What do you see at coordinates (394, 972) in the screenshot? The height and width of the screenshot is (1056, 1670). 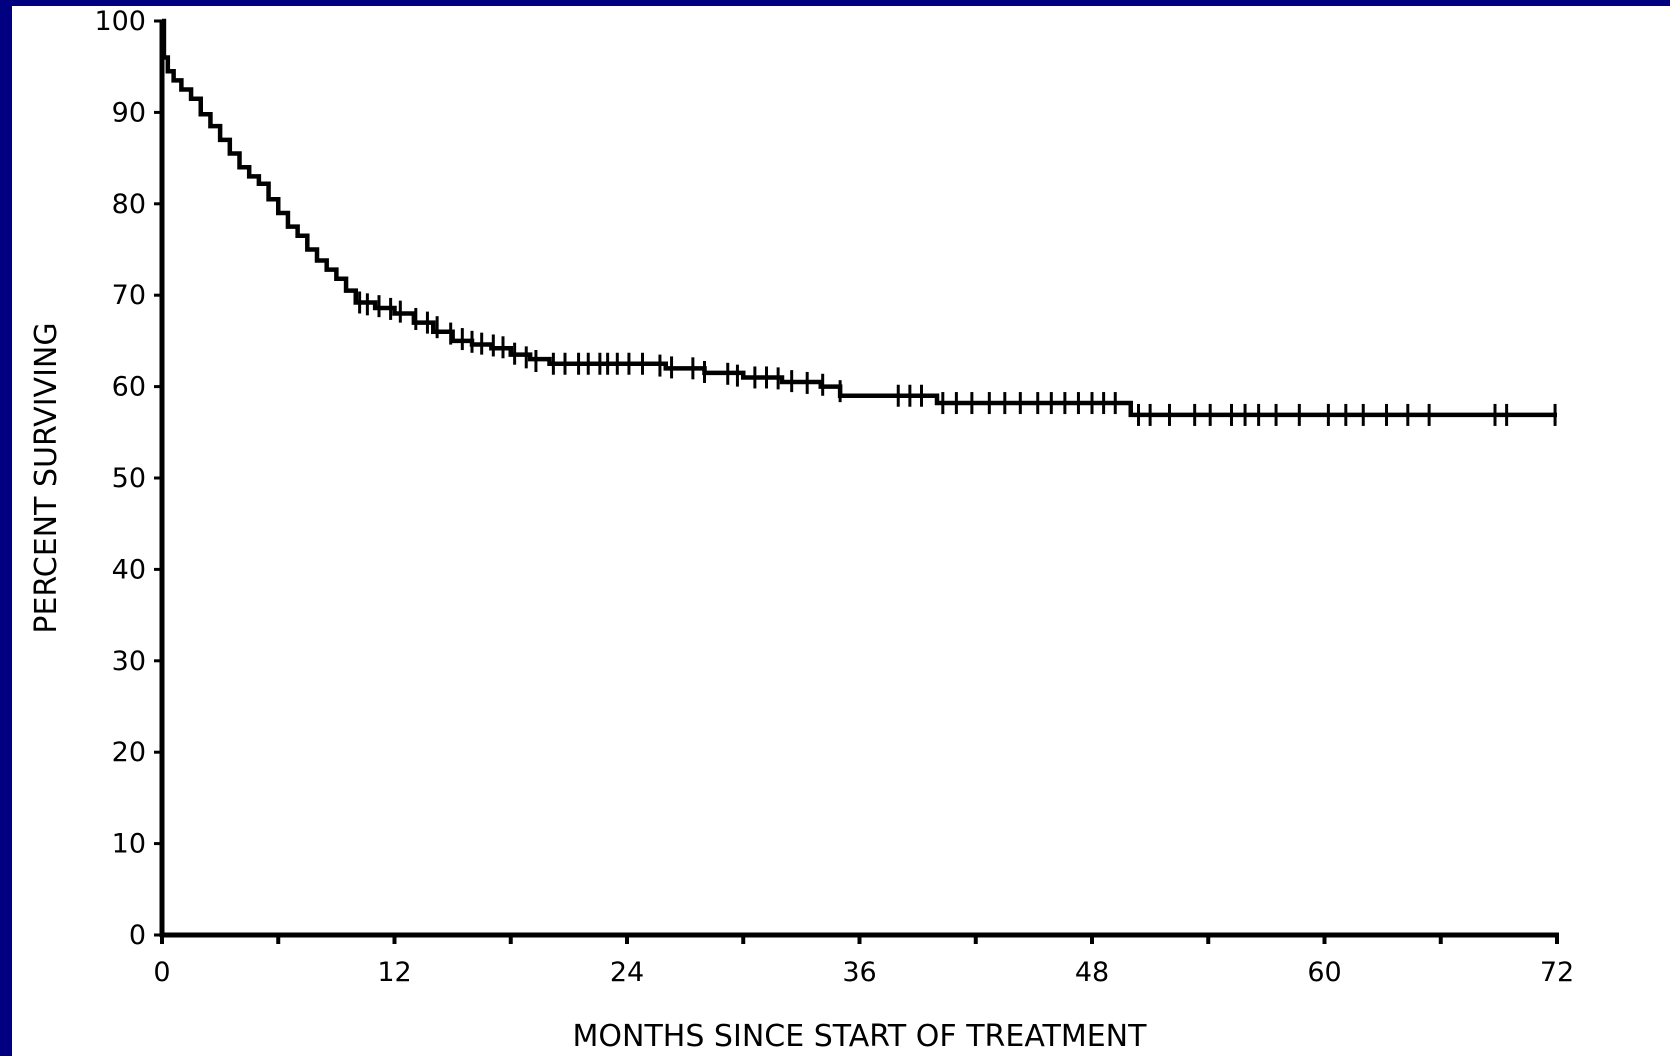 I see `x-tick-label: 12` at bounding box center [394, 972].